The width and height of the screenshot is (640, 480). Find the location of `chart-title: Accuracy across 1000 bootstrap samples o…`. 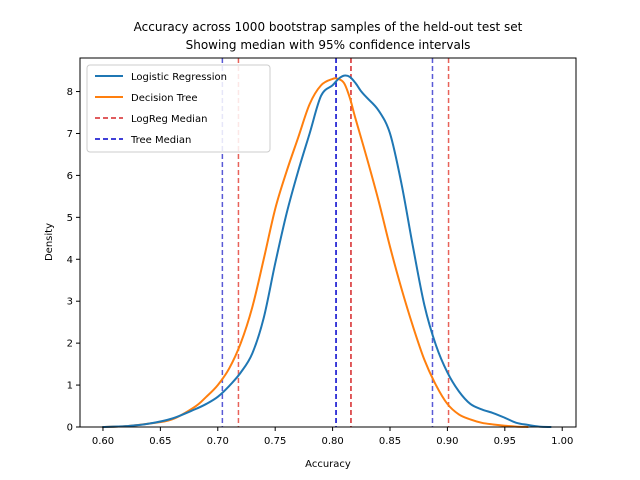

chart-title: Accuracy across 1000 bootstrap samples o… is located at coordinates (328, 27).